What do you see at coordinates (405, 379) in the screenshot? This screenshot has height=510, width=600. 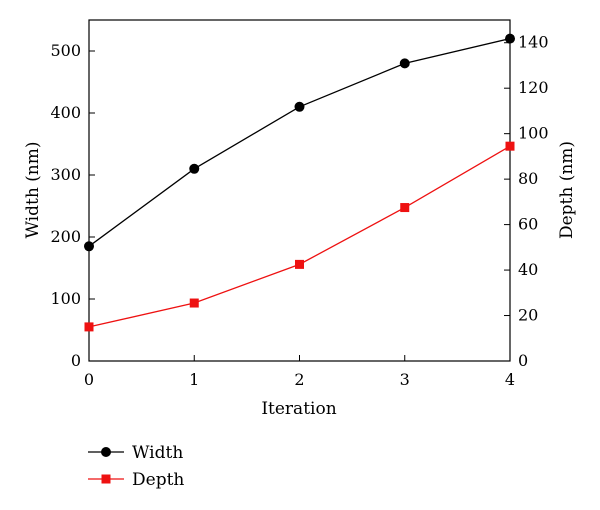 I see `x-tick-label: 3` at bounding box center [405, 379].